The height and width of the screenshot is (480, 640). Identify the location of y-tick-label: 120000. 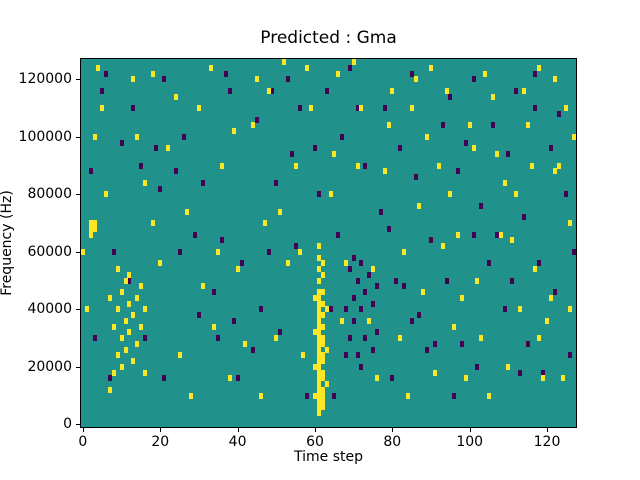
(45, 79).